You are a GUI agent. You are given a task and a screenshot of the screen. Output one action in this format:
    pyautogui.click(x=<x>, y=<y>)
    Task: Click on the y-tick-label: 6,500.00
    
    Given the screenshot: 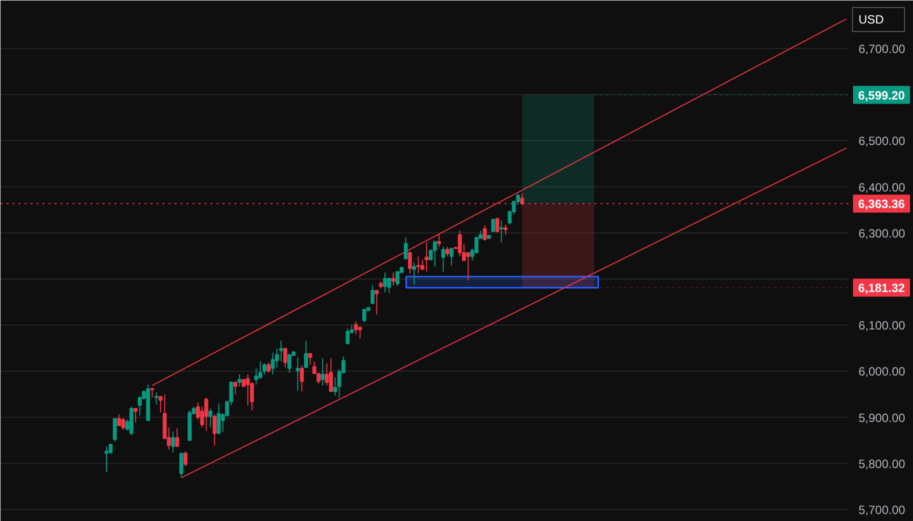 What is the action you would take?
    pyautogui.click(x=882, y=141)
    